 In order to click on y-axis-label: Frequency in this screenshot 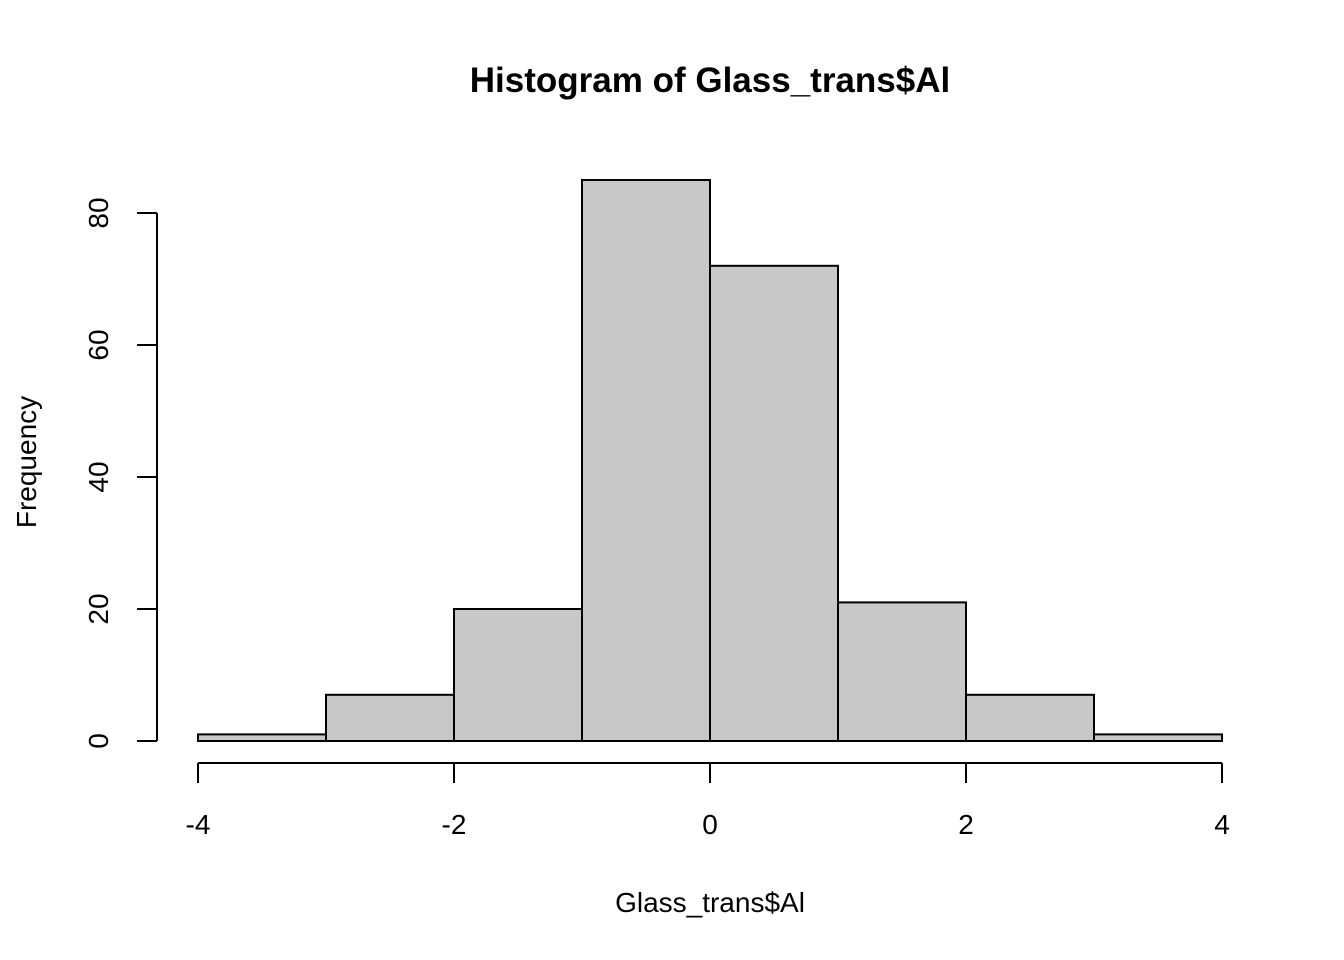, I will do `click(26, 462)`.